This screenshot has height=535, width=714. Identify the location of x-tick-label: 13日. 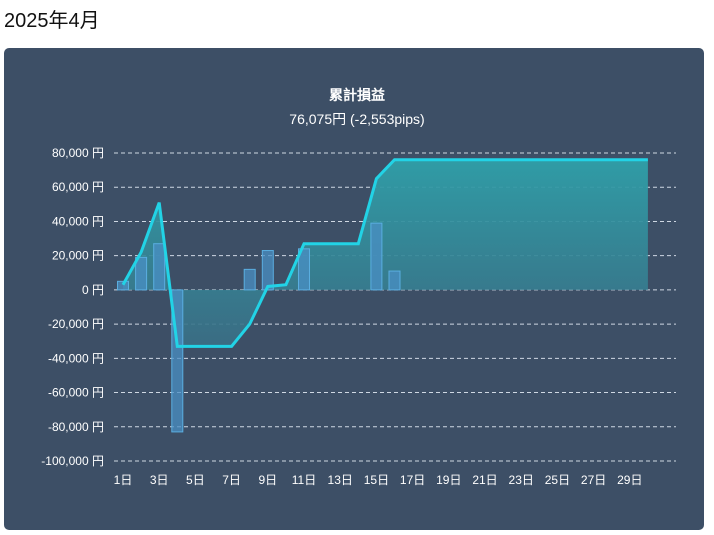
(340, 480).